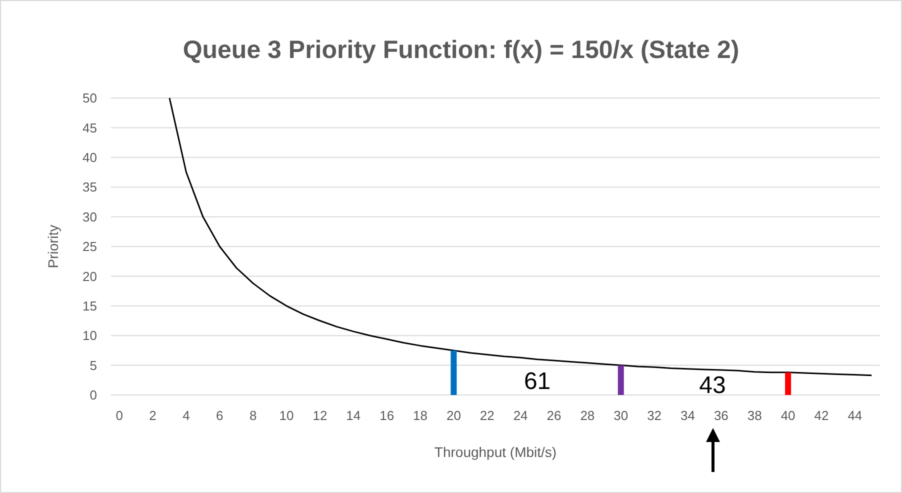 The width and height of the screenshot is (902, 493). I want to click on x-tick-label: 8, so click(253, 415).